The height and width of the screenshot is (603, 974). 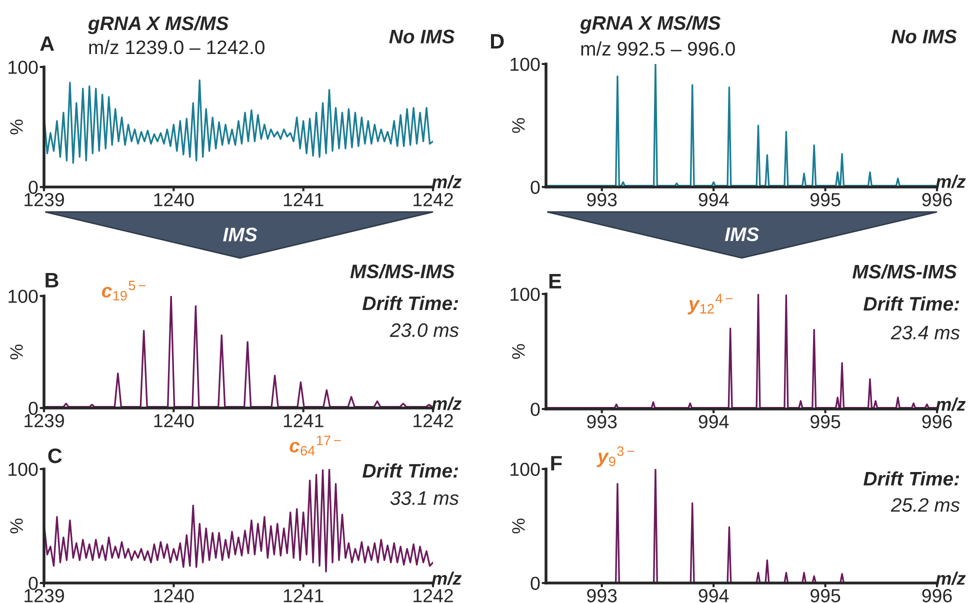 I want to click on annotation: 33.1 ms, so click(x=424, y=498).